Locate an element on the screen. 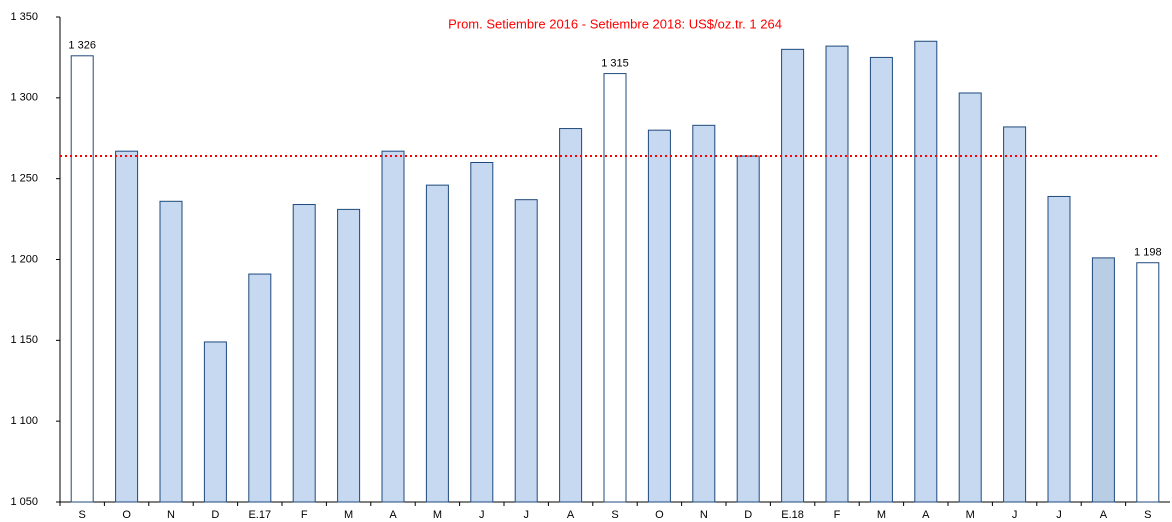 This screenshot has height=522, width=1172. data-label: 1 326 is located at coordinates (82, 46).